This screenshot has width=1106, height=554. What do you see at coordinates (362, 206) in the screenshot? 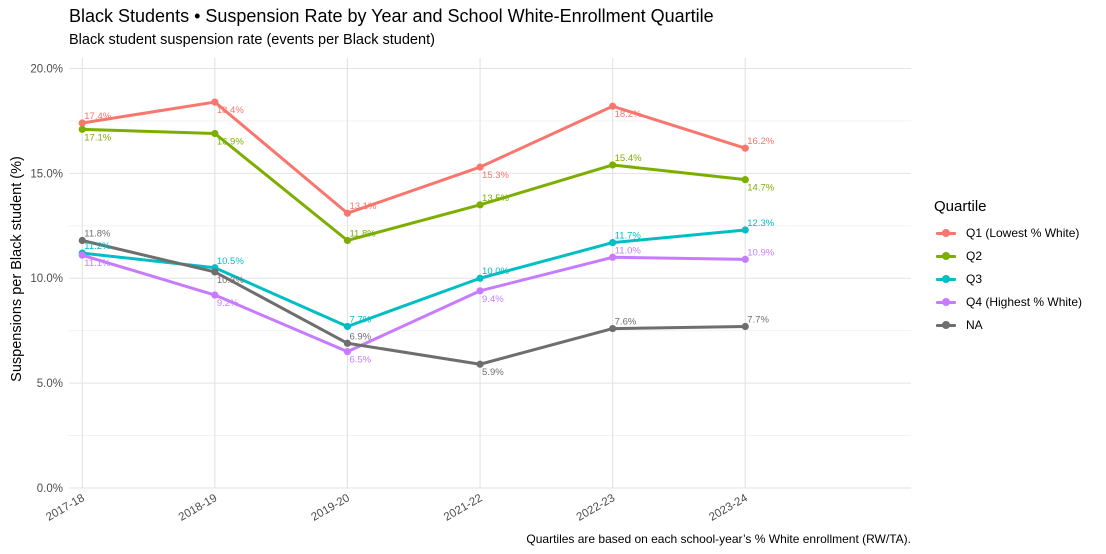
I see `data-label: 13.1%` at bounding box center [362, 206].